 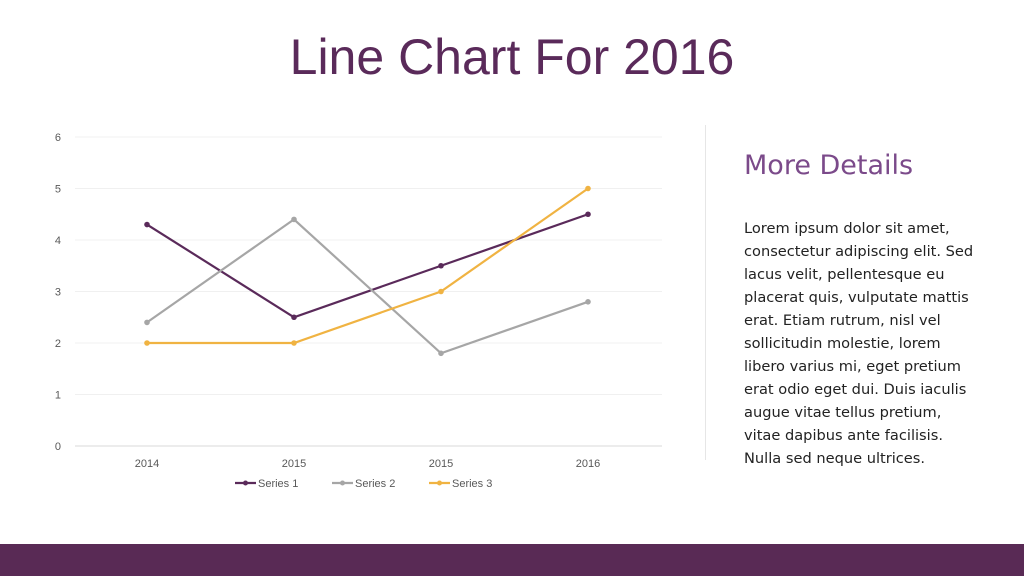 What do you see at coordinates (842, 343) in the screenshot?
I see `details-line: sollicitudin molestie, lorem` at bounding box center [842, 343].